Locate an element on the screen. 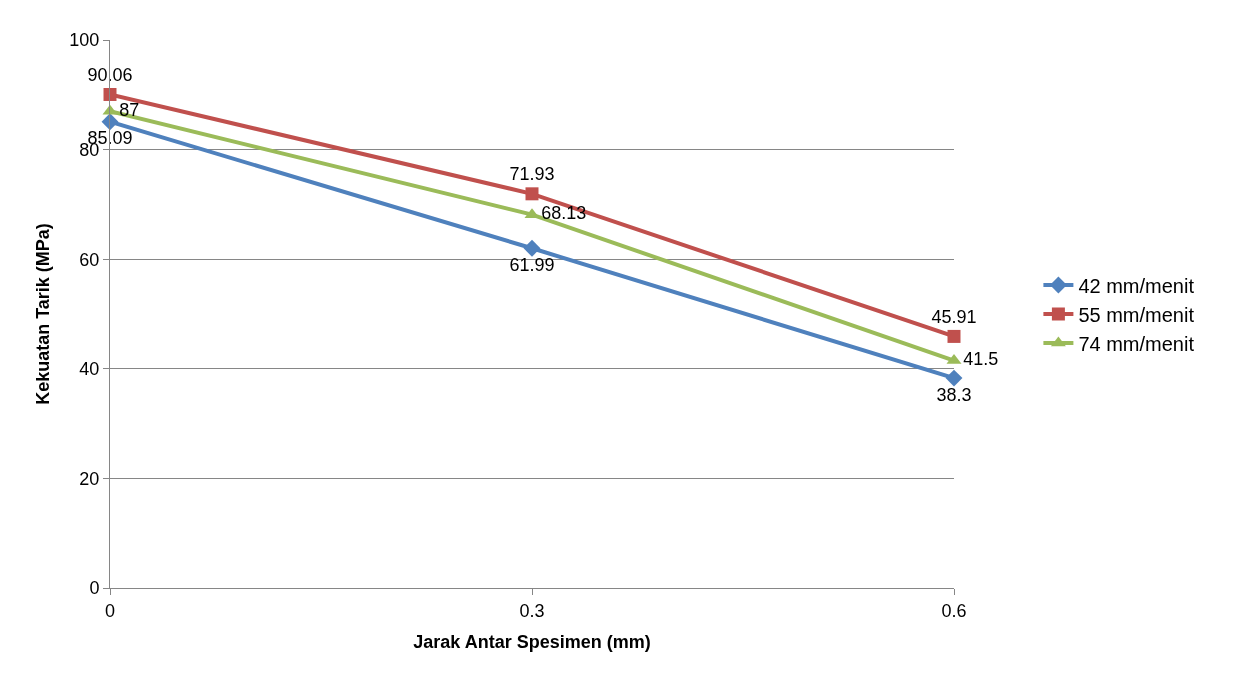  data-label: 90.06 is located at coordinates (110, 74).